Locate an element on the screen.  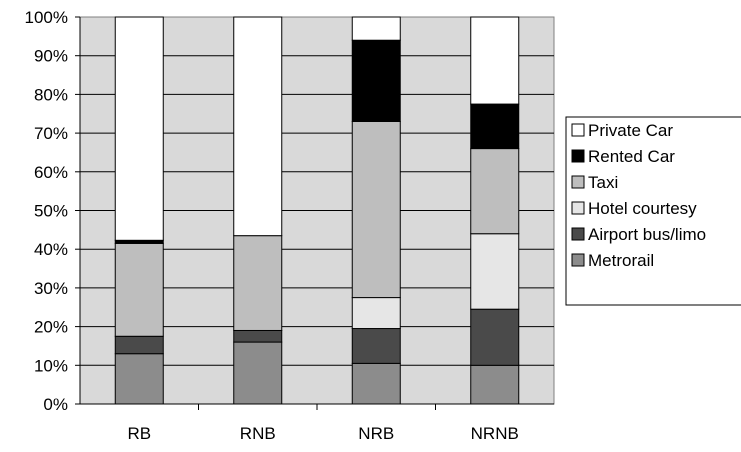
y-tick-label: 50% is located at coordinates (51, 211).